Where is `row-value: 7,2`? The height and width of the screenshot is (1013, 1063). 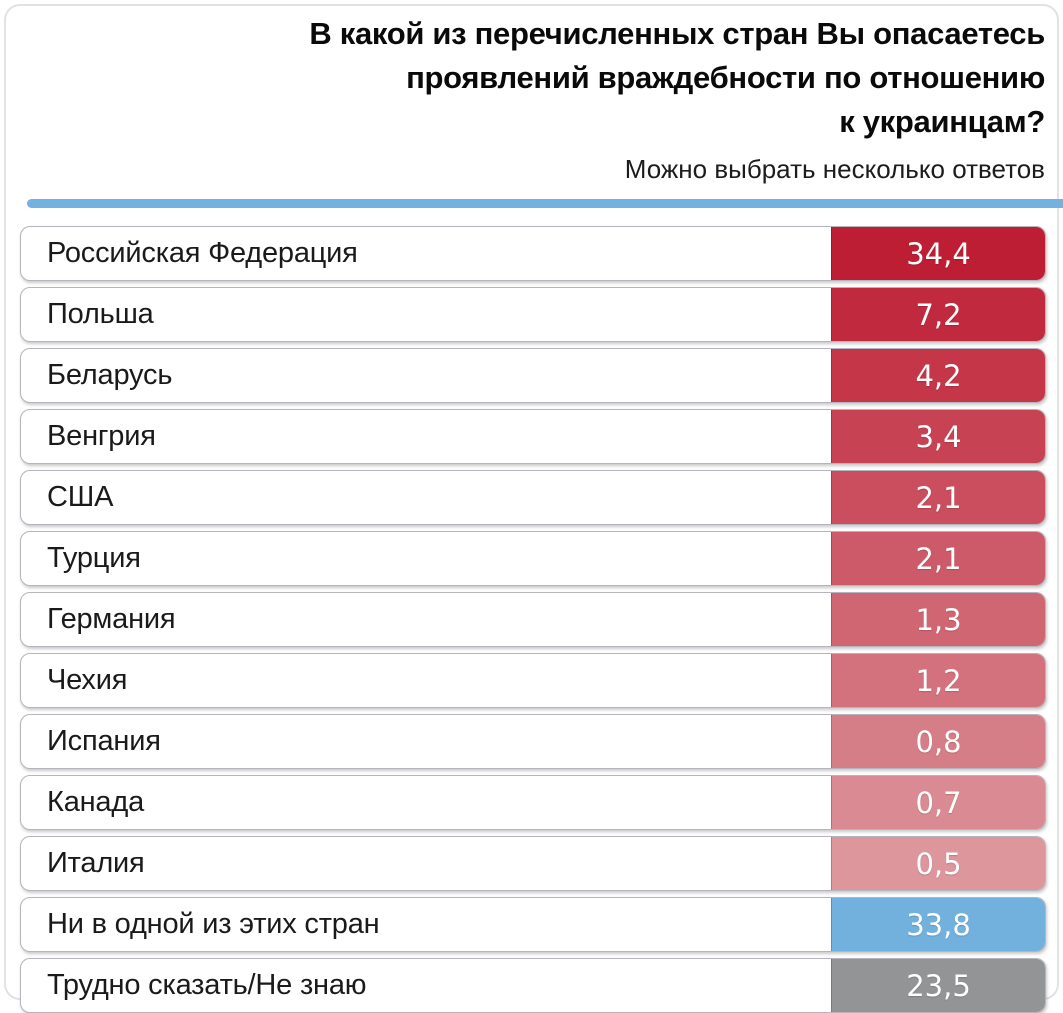
row-value: 7,2 is located at coordinates (938, 314).